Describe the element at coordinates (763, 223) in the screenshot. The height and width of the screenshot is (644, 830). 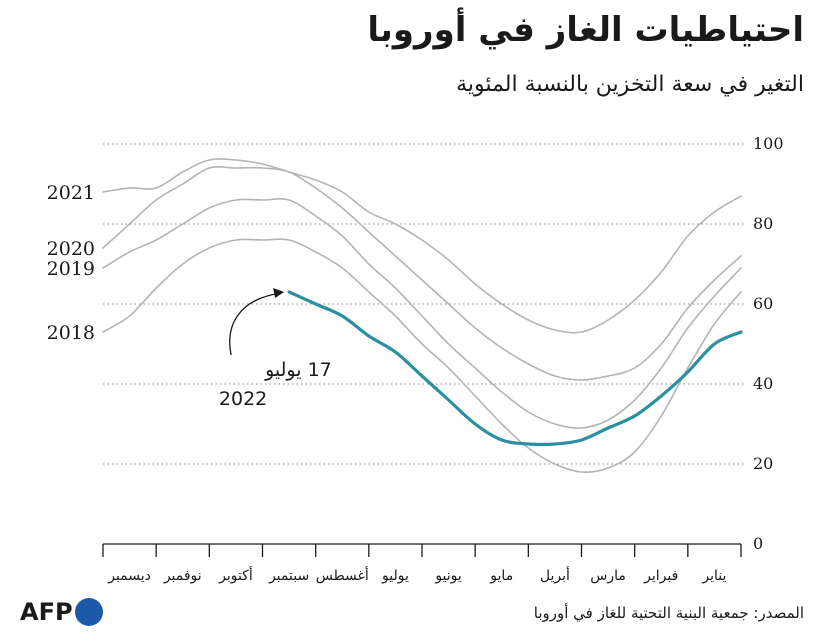
I see `y-tick-label: 80` at that location.